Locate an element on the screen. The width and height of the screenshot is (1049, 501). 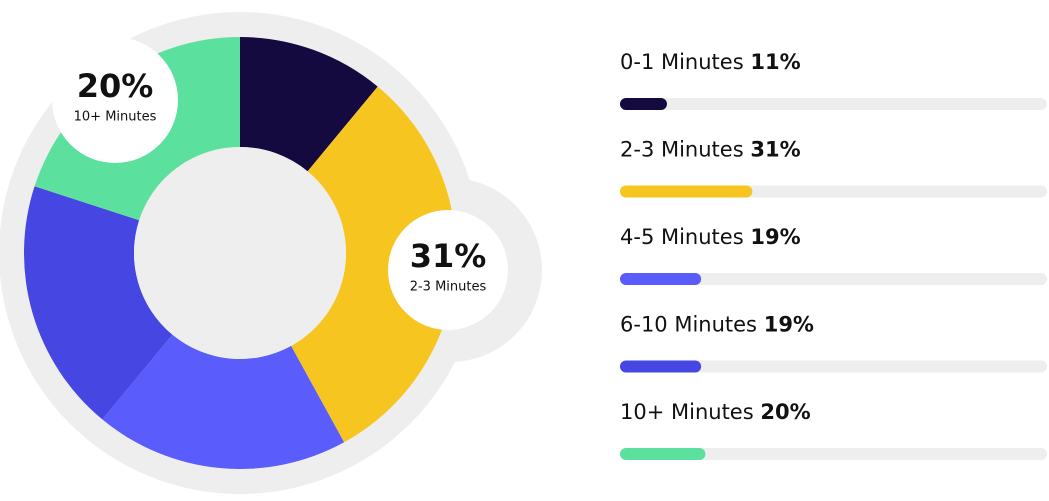
legend-entry: 6-10 Minutes 19% is located at coordinates (717, 325).